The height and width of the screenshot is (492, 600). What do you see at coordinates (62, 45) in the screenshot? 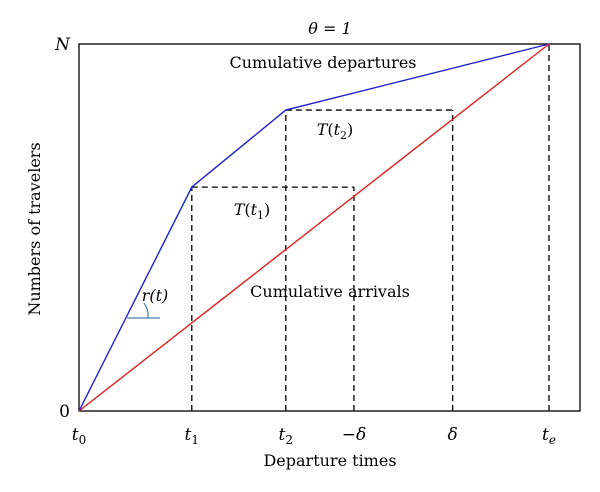
I see `y-tick-1: N` at bounding box center [62, 45].